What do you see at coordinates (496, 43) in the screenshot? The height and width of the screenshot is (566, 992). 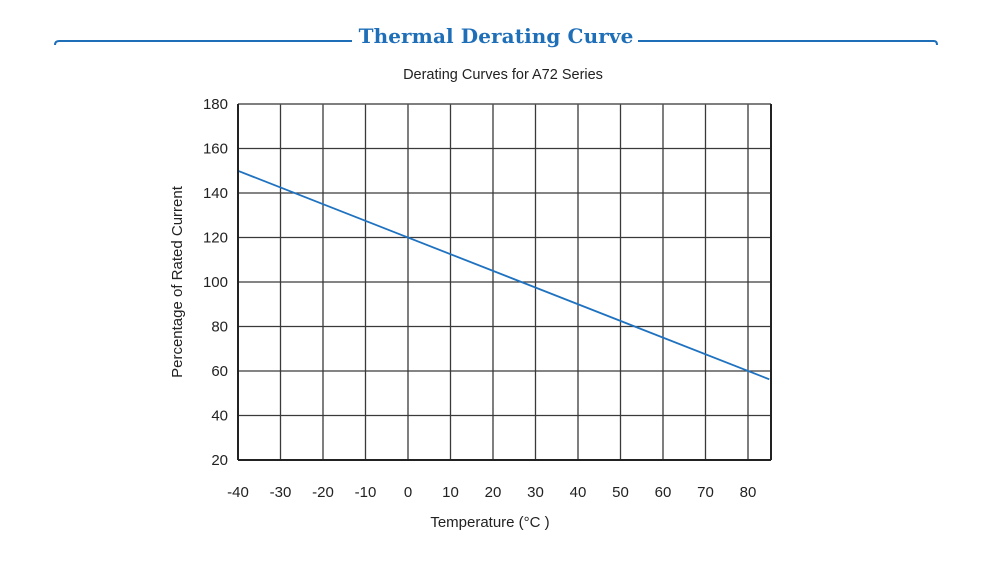 I see `header-rules` at bounding box center [496, 43].